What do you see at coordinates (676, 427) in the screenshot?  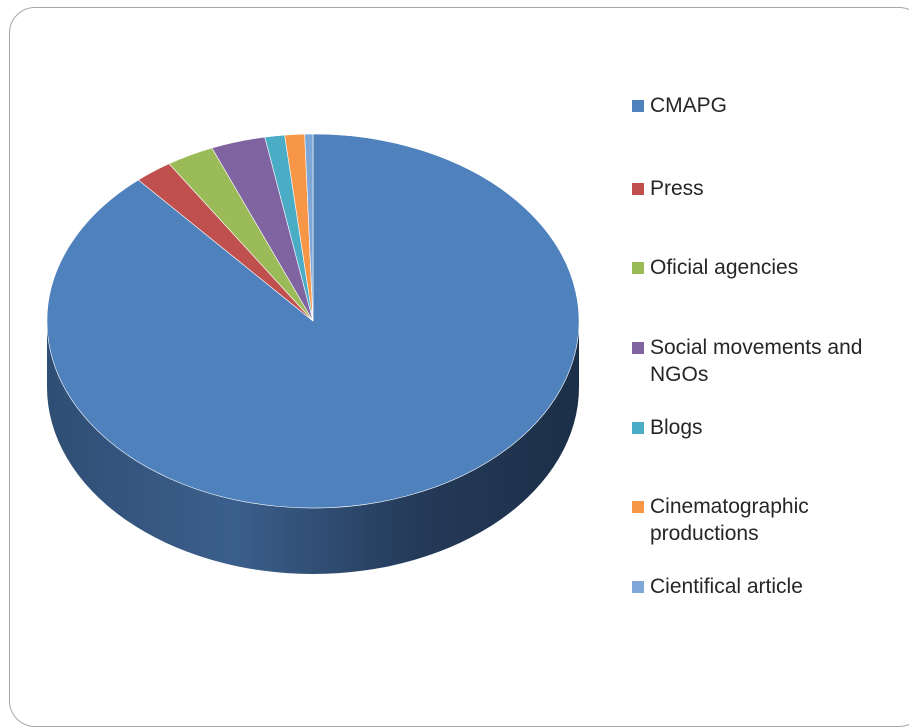 I see `legend-label-blogs: Blogs` at bounding box center [676, 427].